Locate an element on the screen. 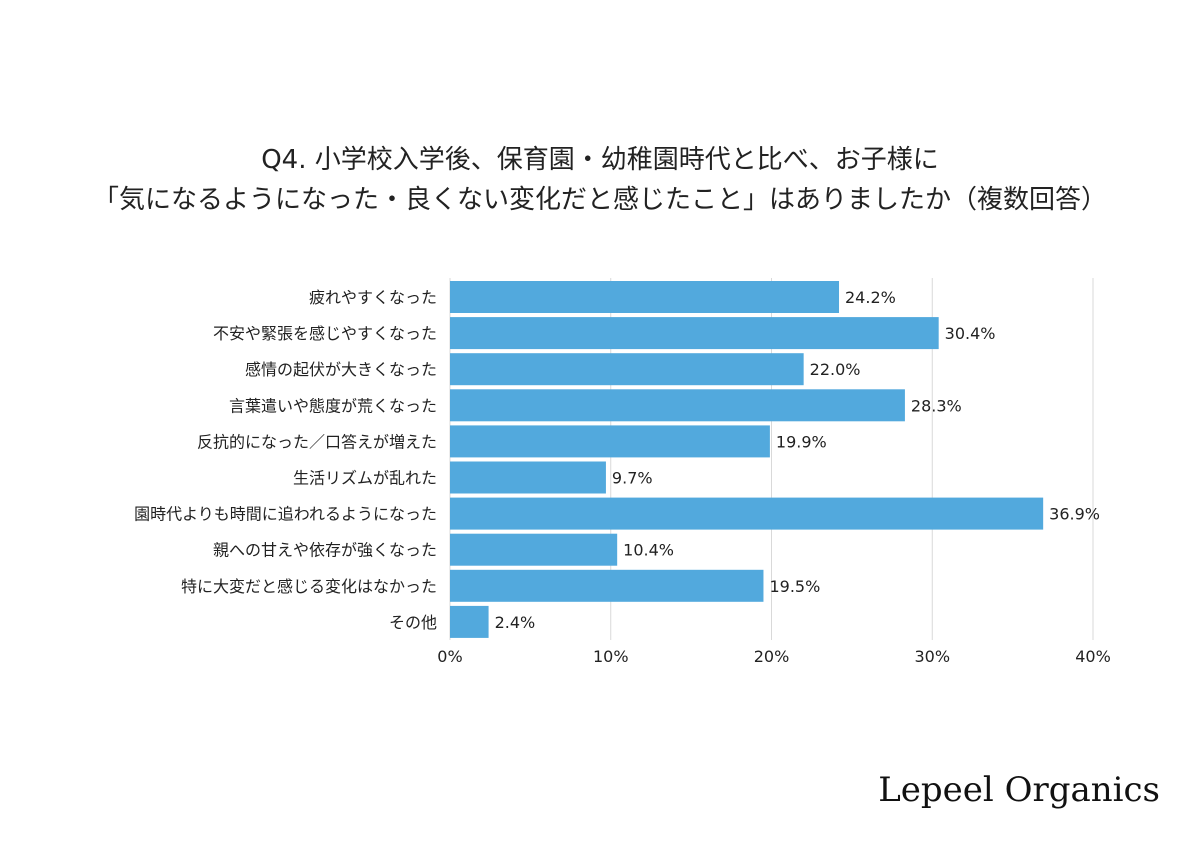 This screenshot has height=848, width=1200. category-label: 疲れやすくなった is located at coordinates (373, 297).